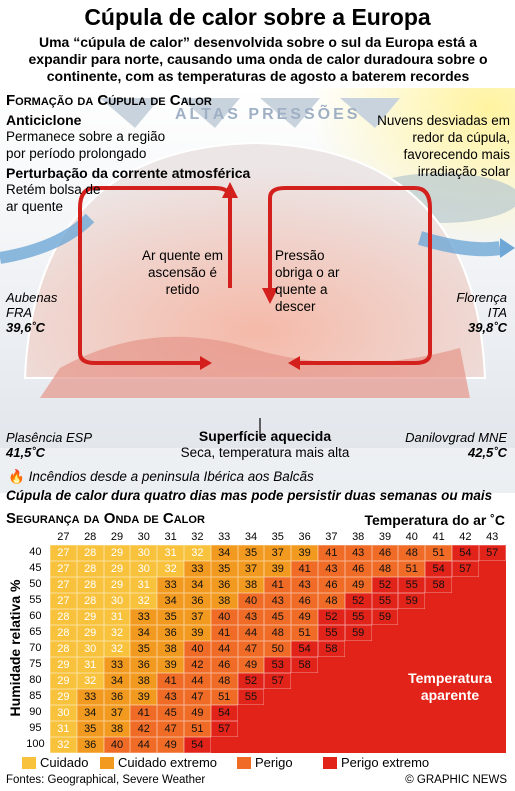  What do you see at coordinates (197, 697) in the screenshot?
I see `cell: 47` at bounding box center [197, 697].